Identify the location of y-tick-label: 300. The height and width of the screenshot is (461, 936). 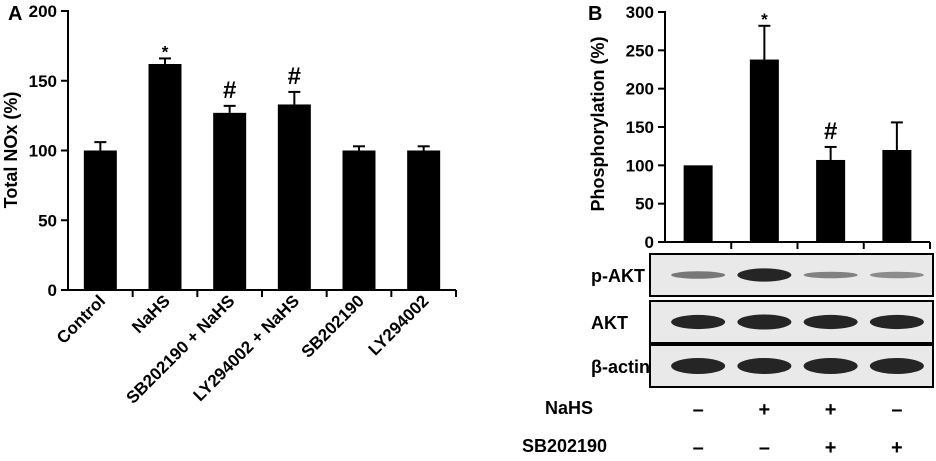
(640, 12).